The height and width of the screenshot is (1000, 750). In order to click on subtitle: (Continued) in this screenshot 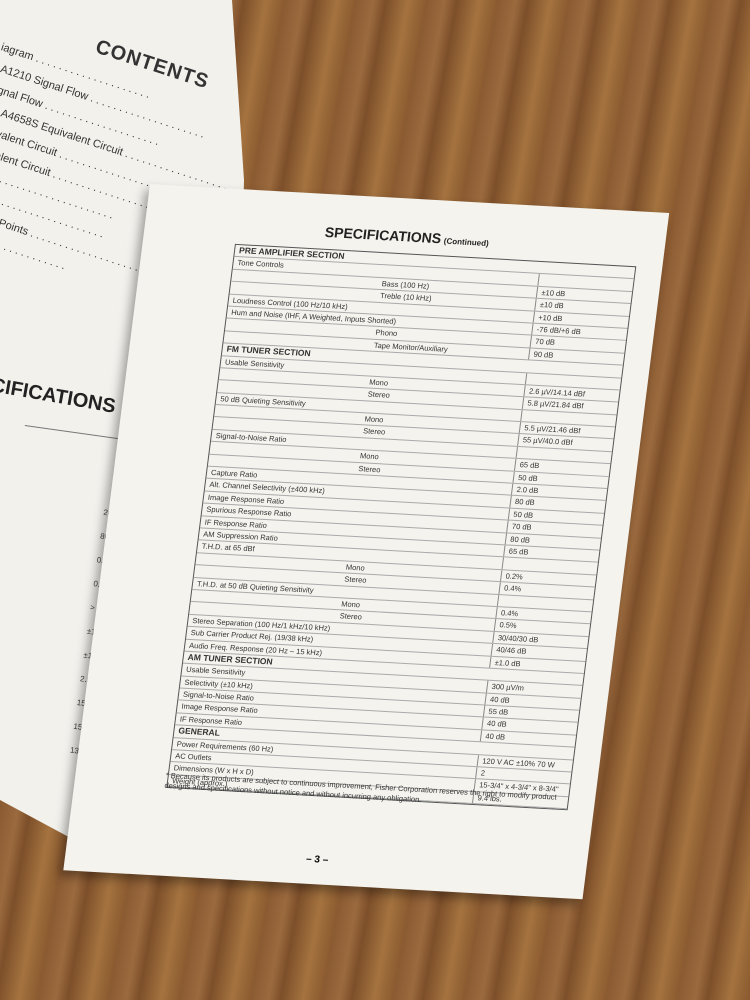, I will do `click(466, 242)`.